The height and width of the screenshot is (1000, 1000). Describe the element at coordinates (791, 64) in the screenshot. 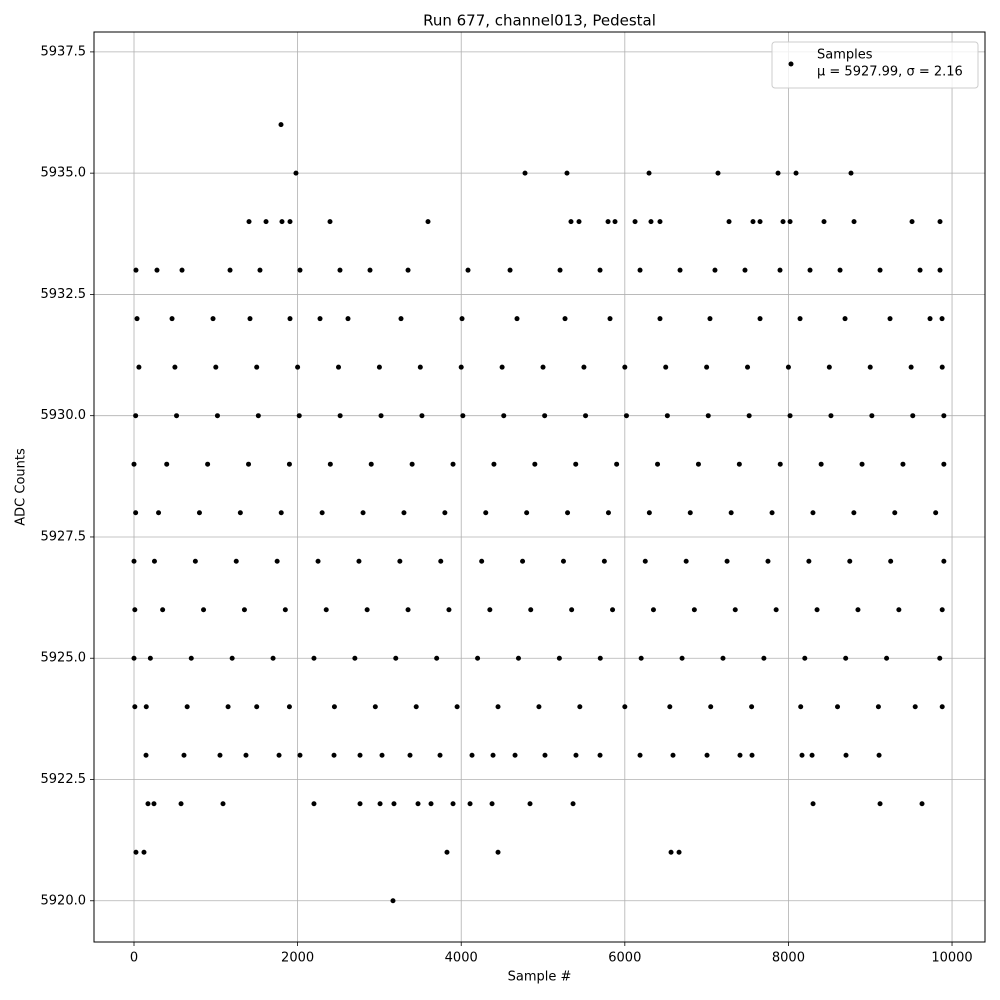

I see `legend-marker` at that location.